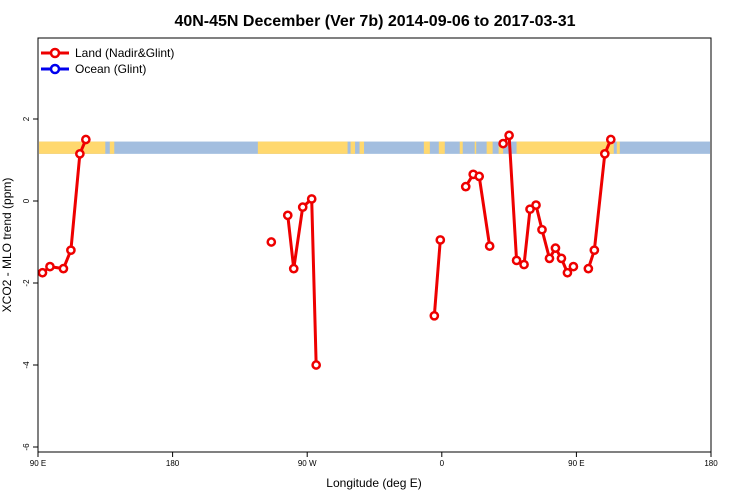  Describe the element at coordinates (7, 245) in the screenshot. I see `y-axis-label: XCO2 - MLO trend (ppm)` at that location.